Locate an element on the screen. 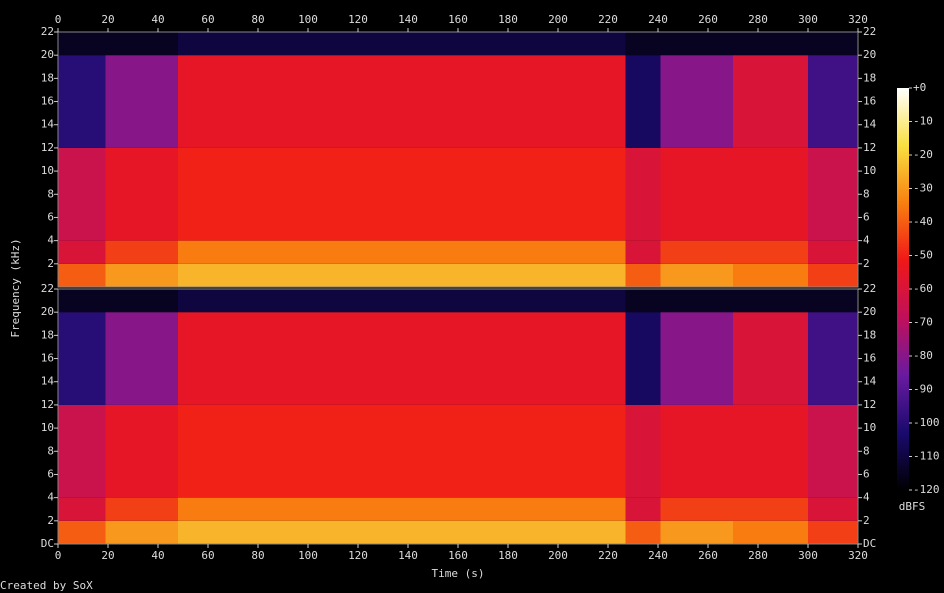 The image size is (944, 593). x-axis-label: Time (s) is located at coordinates (458, 573).